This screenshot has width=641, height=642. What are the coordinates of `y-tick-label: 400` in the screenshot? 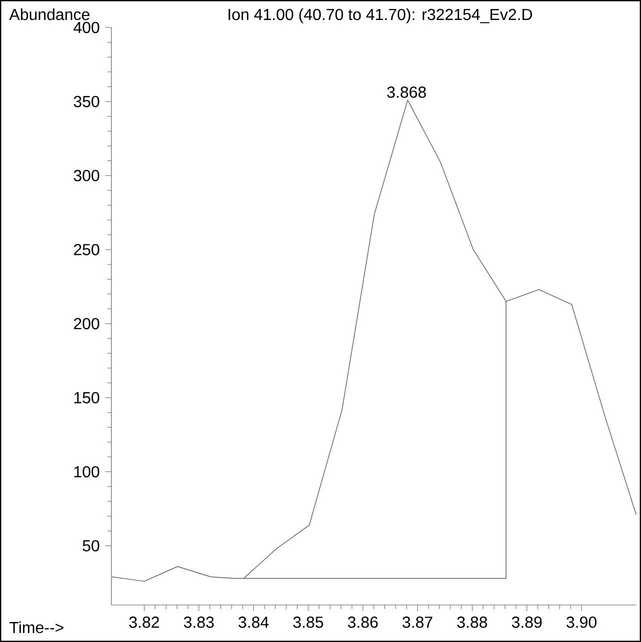 It's located at (87, 28).